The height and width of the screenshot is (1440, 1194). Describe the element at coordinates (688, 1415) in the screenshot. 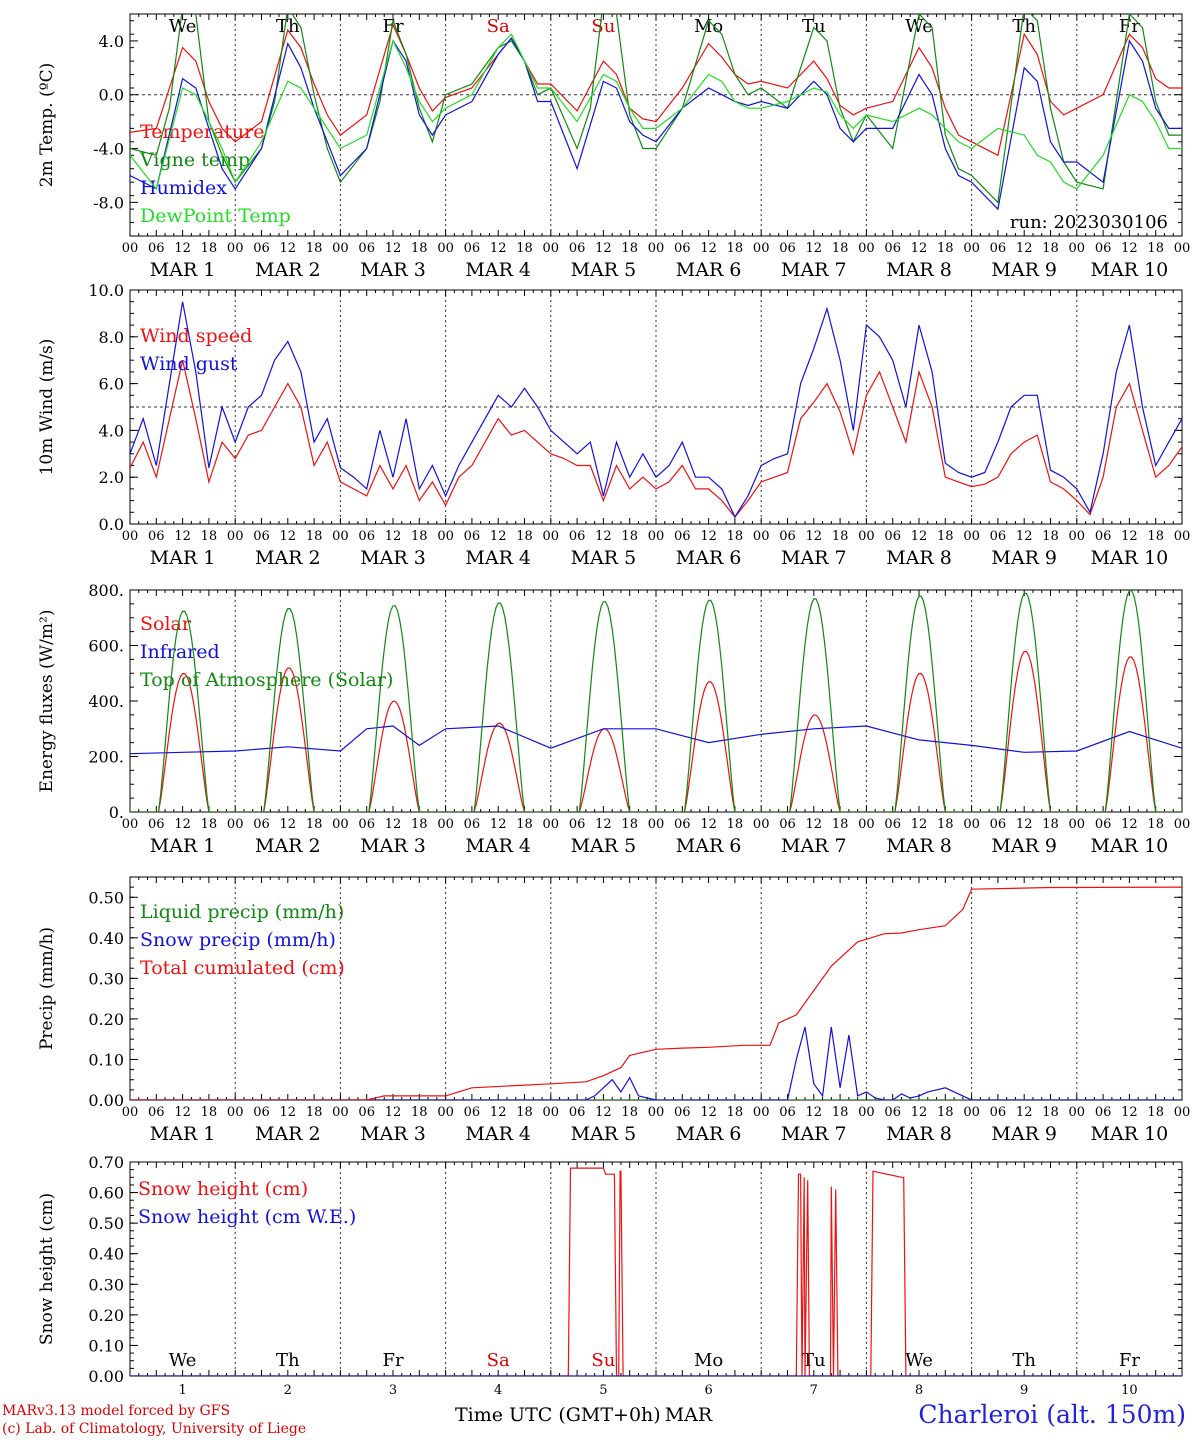

I see `time-axis-month: MAR` at that location.